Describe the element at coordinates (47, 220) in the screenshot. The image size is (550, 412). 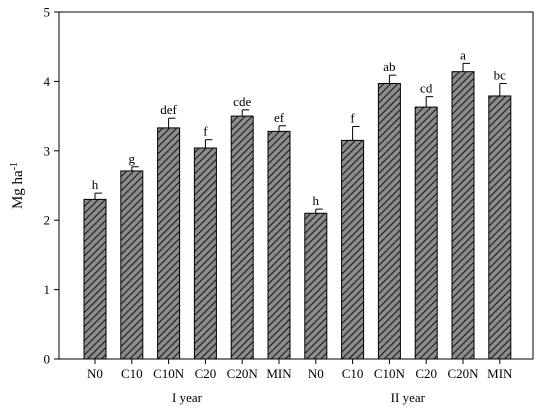
I see `y-tick-label: 2` at that location.